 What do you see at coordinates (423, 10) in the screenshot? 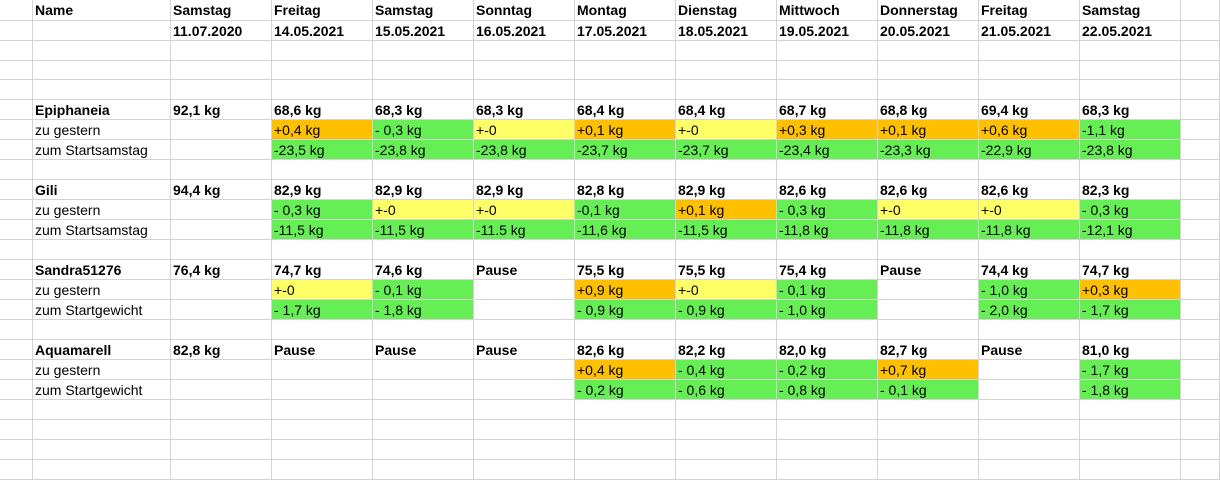
I see `day-header: Samstag` at bounding box center [423, 10].